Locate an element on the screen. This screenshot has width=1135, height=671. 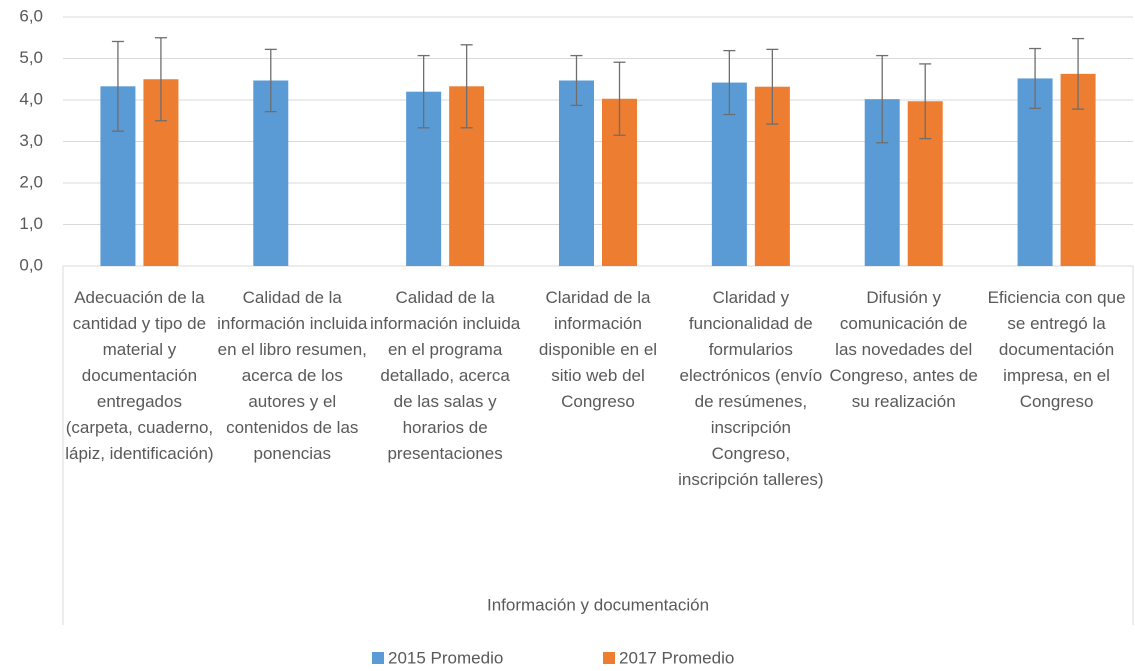
y-tick-label: 6,0 is located at coordinates (31, 15).